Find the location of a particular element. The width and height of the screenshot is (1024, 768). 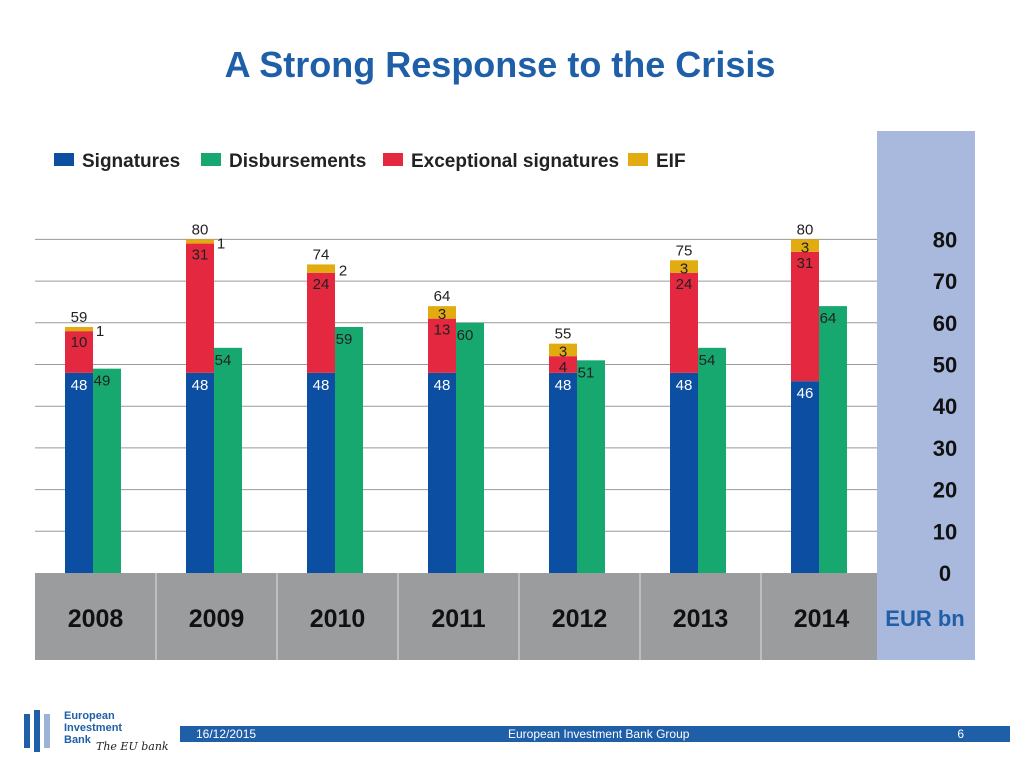

y-tick-0: 0 is located at coordinates (945, 573).